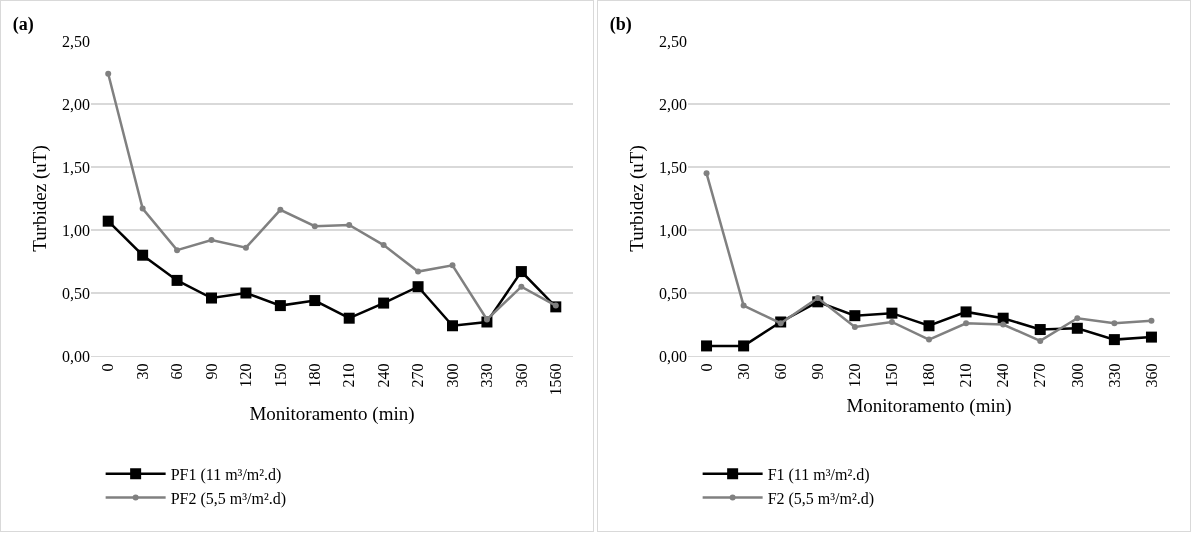  What do you see at coordinates (555, 379) in the screenshot?
I see `x-tick-label: 1560` at bounding box center [555, 379].